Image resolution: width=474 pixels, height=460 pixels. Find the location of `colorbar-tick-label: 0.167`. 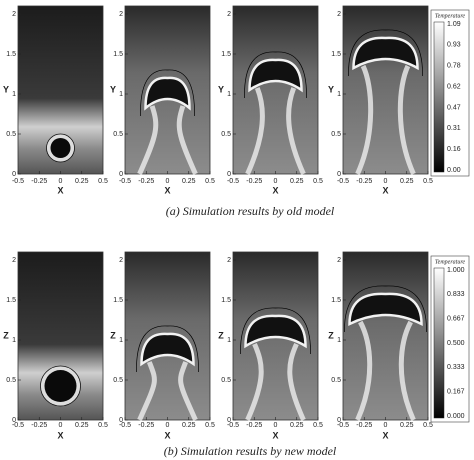

colorbar-tick-label: 0.167 is located at coordinates (456, 392).